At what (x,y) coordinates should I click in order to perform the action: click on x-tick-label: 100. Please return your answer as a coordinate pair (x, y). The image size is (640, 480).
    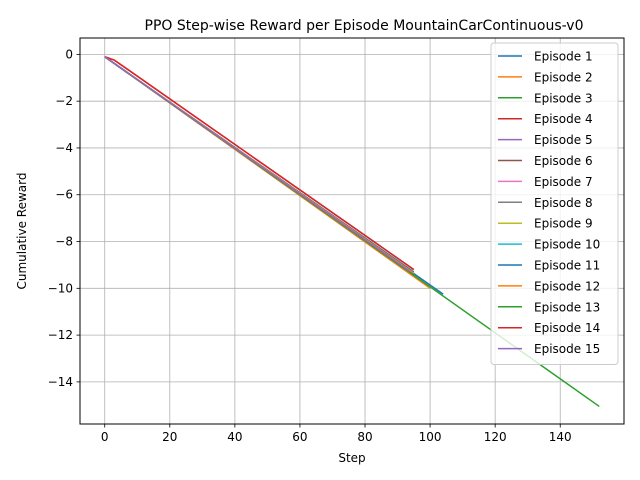
    Looking at the image, I should click on (430, 437).